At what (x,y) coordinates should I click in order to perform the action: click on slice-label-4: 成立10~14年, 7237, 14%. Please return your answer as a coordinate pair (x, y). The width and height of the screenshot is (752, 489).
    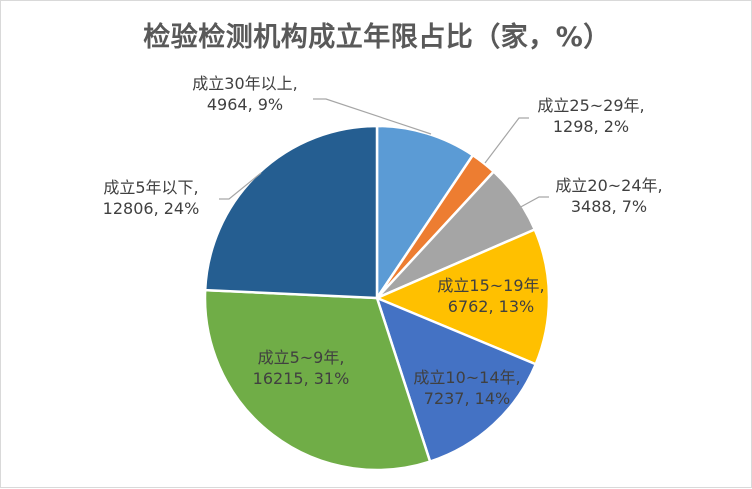
    Looking at the image, I should click on (466, 388).